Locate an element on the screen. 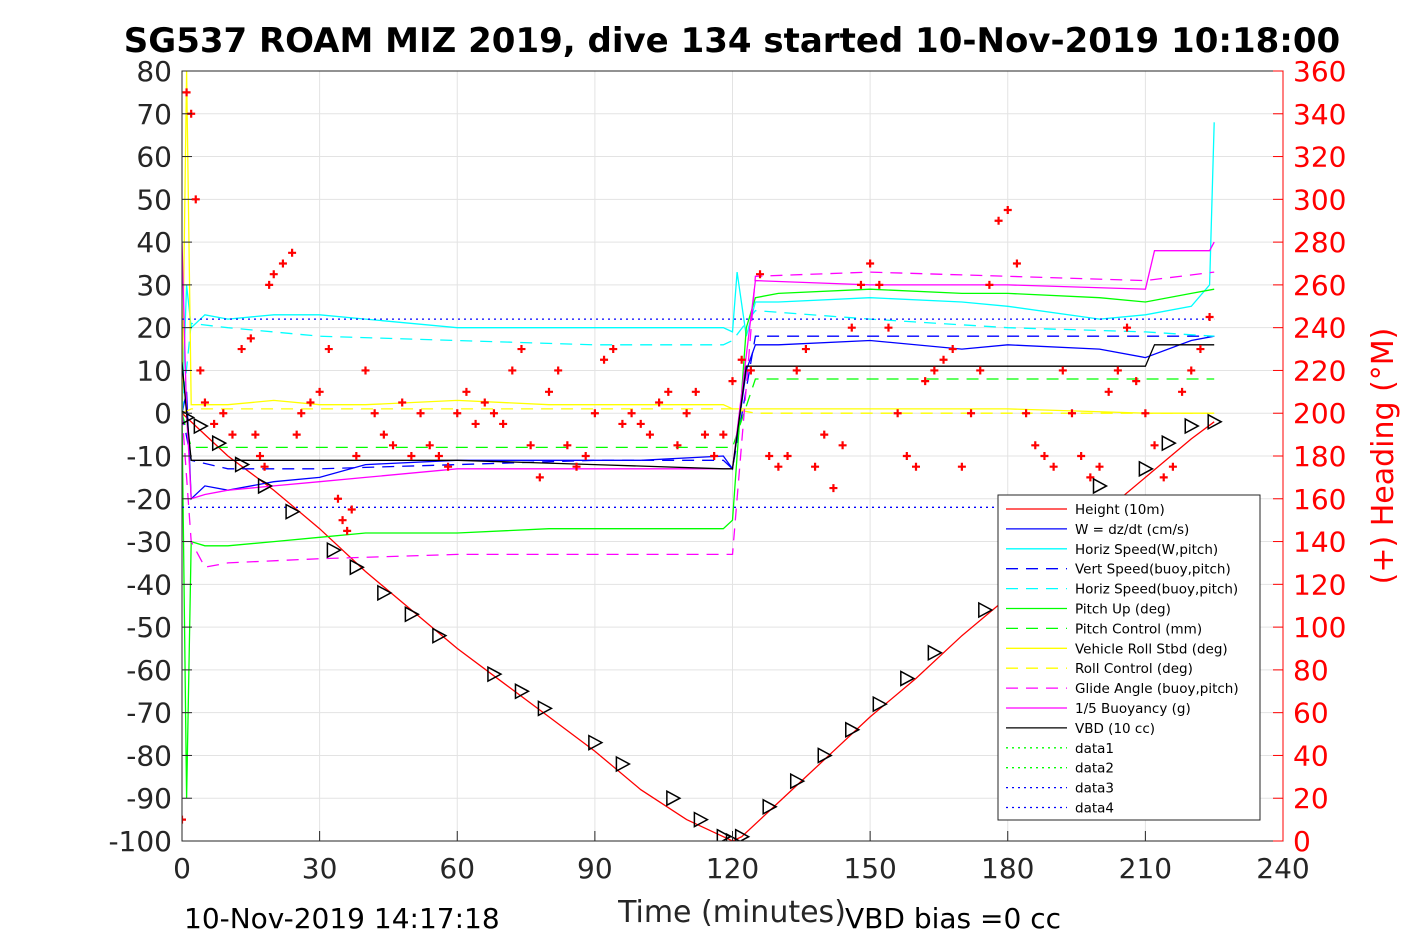  y2-tick-label: 160 is located at coordinates (1319, 499).